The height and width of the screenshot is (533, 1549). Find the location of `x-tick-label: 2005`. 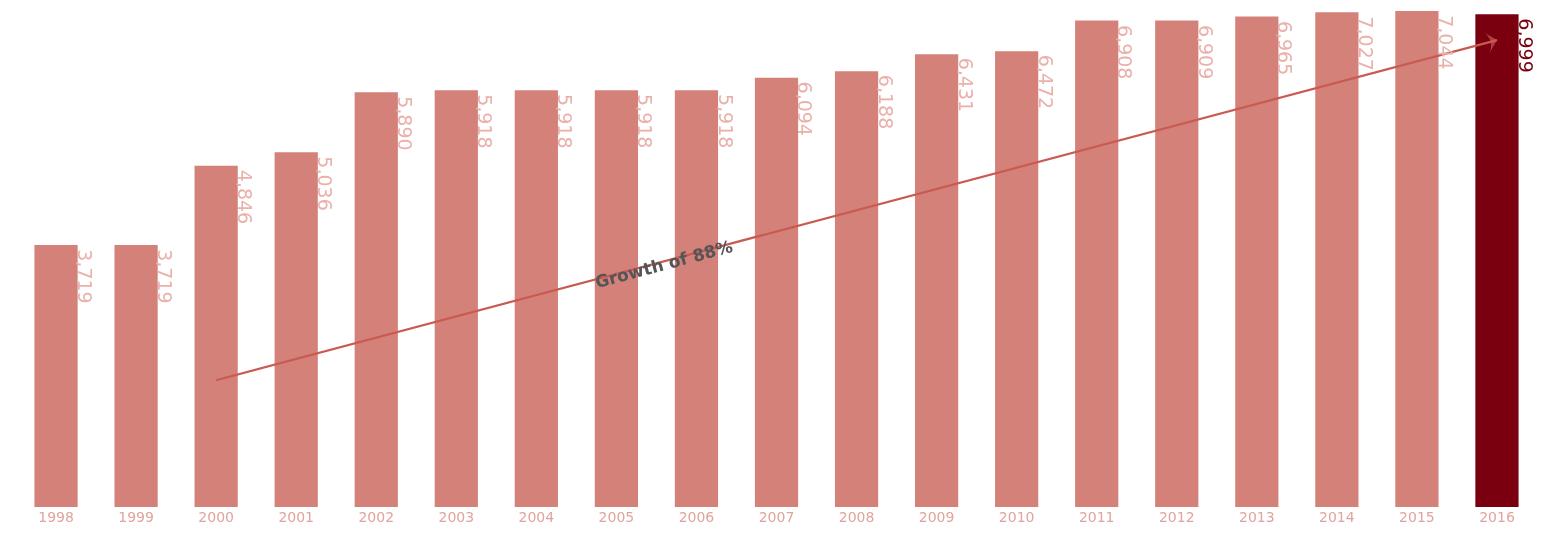

x-tick-label: 2005 is located at coordinates (616, 517).